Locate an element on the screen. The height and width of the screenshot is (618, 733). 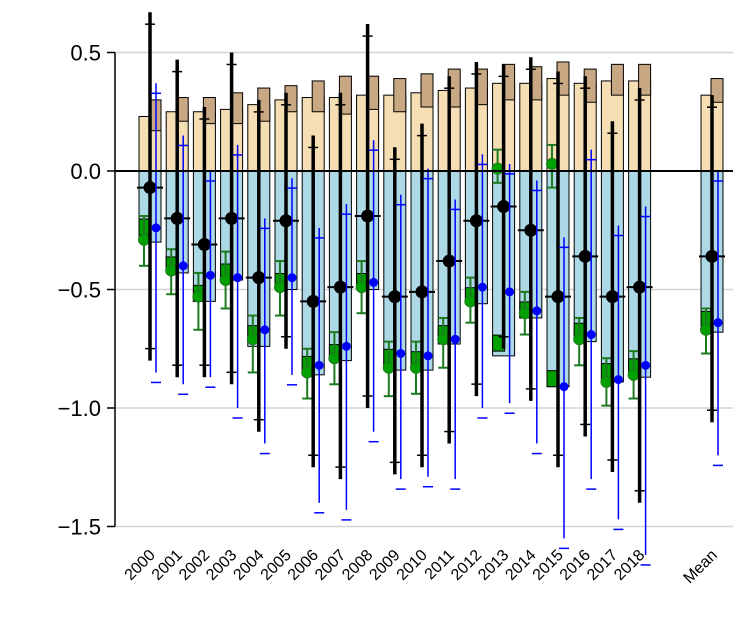
x-tick-label-2002: 2002 is located at coordinates (194, 565).